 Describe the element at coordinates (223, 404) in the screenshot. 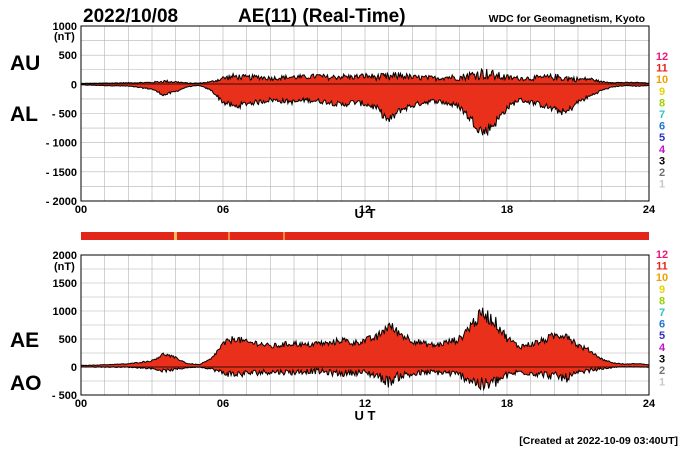

I see `ae-ao-x-tick-label: 06` at that location.